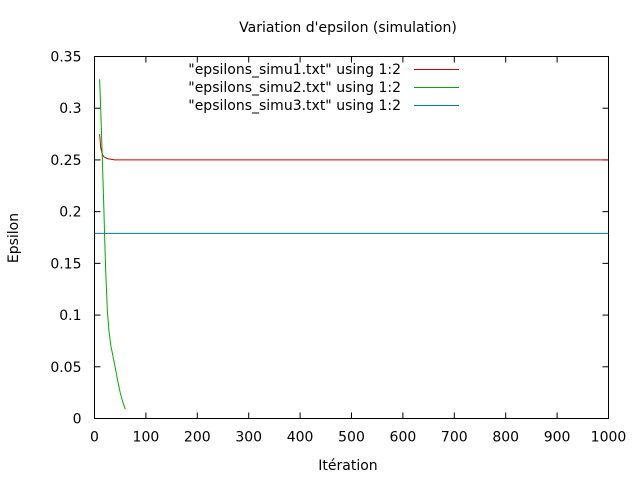 The width and height of the screenshot is (640, 480). I want to click on x-tick-label: 100, so click(146, 438).